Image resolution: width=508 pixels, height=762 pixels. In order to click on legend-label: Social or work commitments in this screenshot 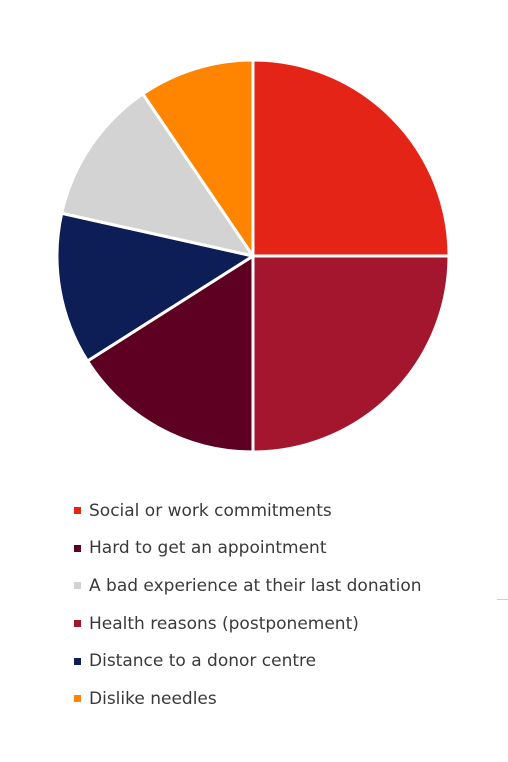, I will do `click(210, 510)`.